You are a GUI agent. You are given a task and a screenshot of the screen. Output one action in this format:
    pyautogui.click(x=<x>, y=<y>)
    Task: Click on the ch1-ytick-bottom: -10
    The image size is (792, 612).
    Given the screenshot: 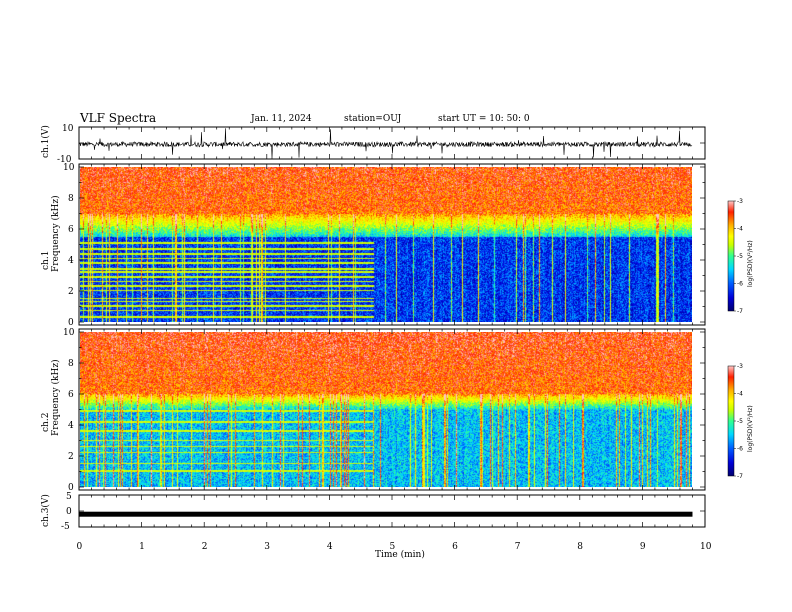 What is the action you would take?
    pyautogui.click(x=64, y=160)
    